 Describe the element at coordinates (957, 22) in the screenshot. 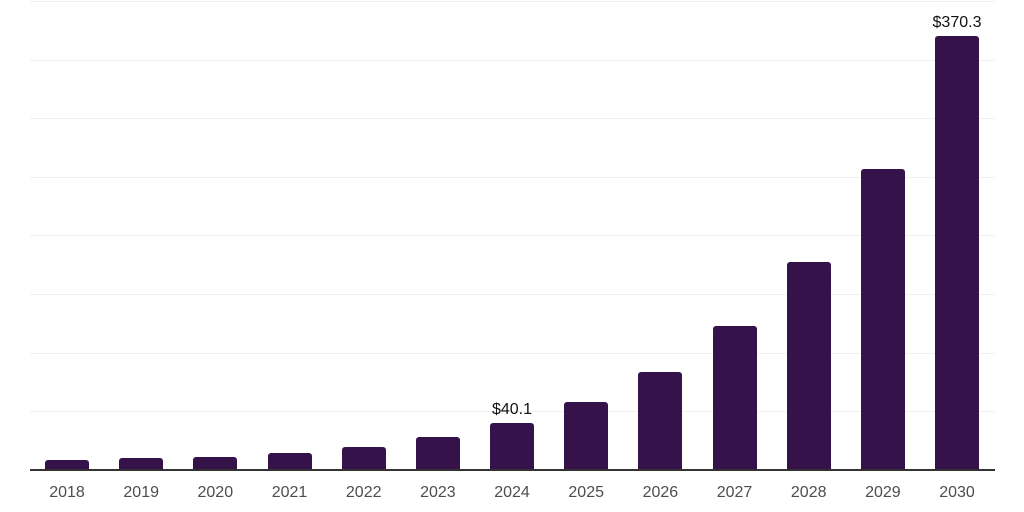

I see `value-label-2030: $370.3` at that location.